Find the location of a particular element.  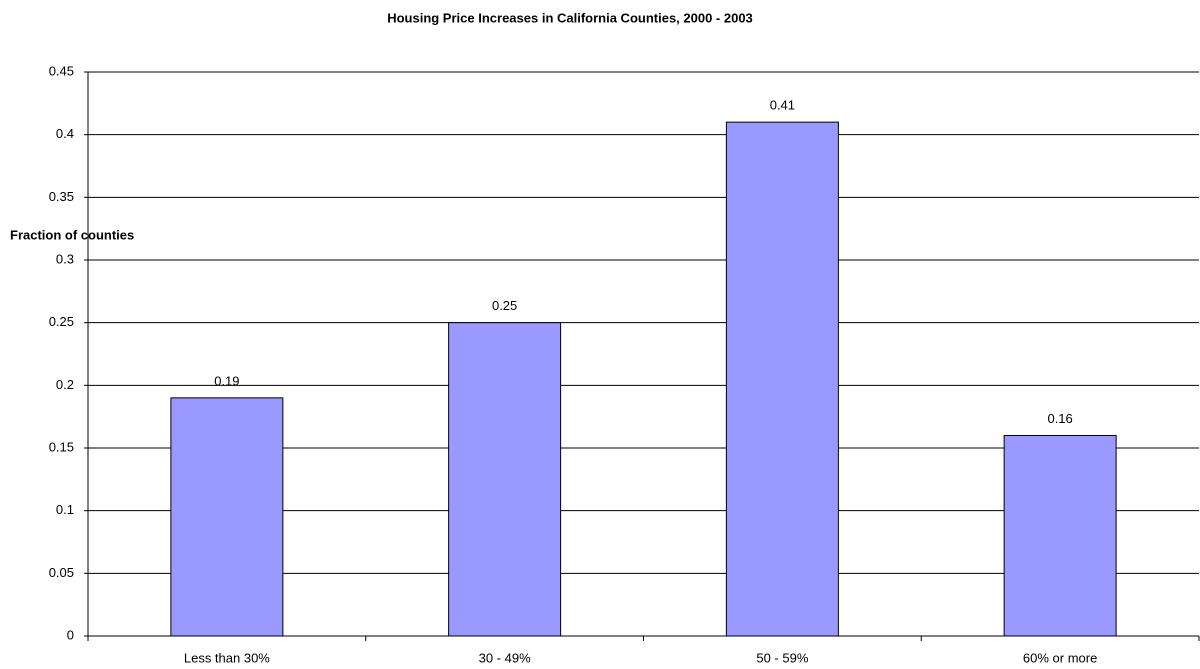

y-tick-label: 0.35 is located at coordinates (61, 196).